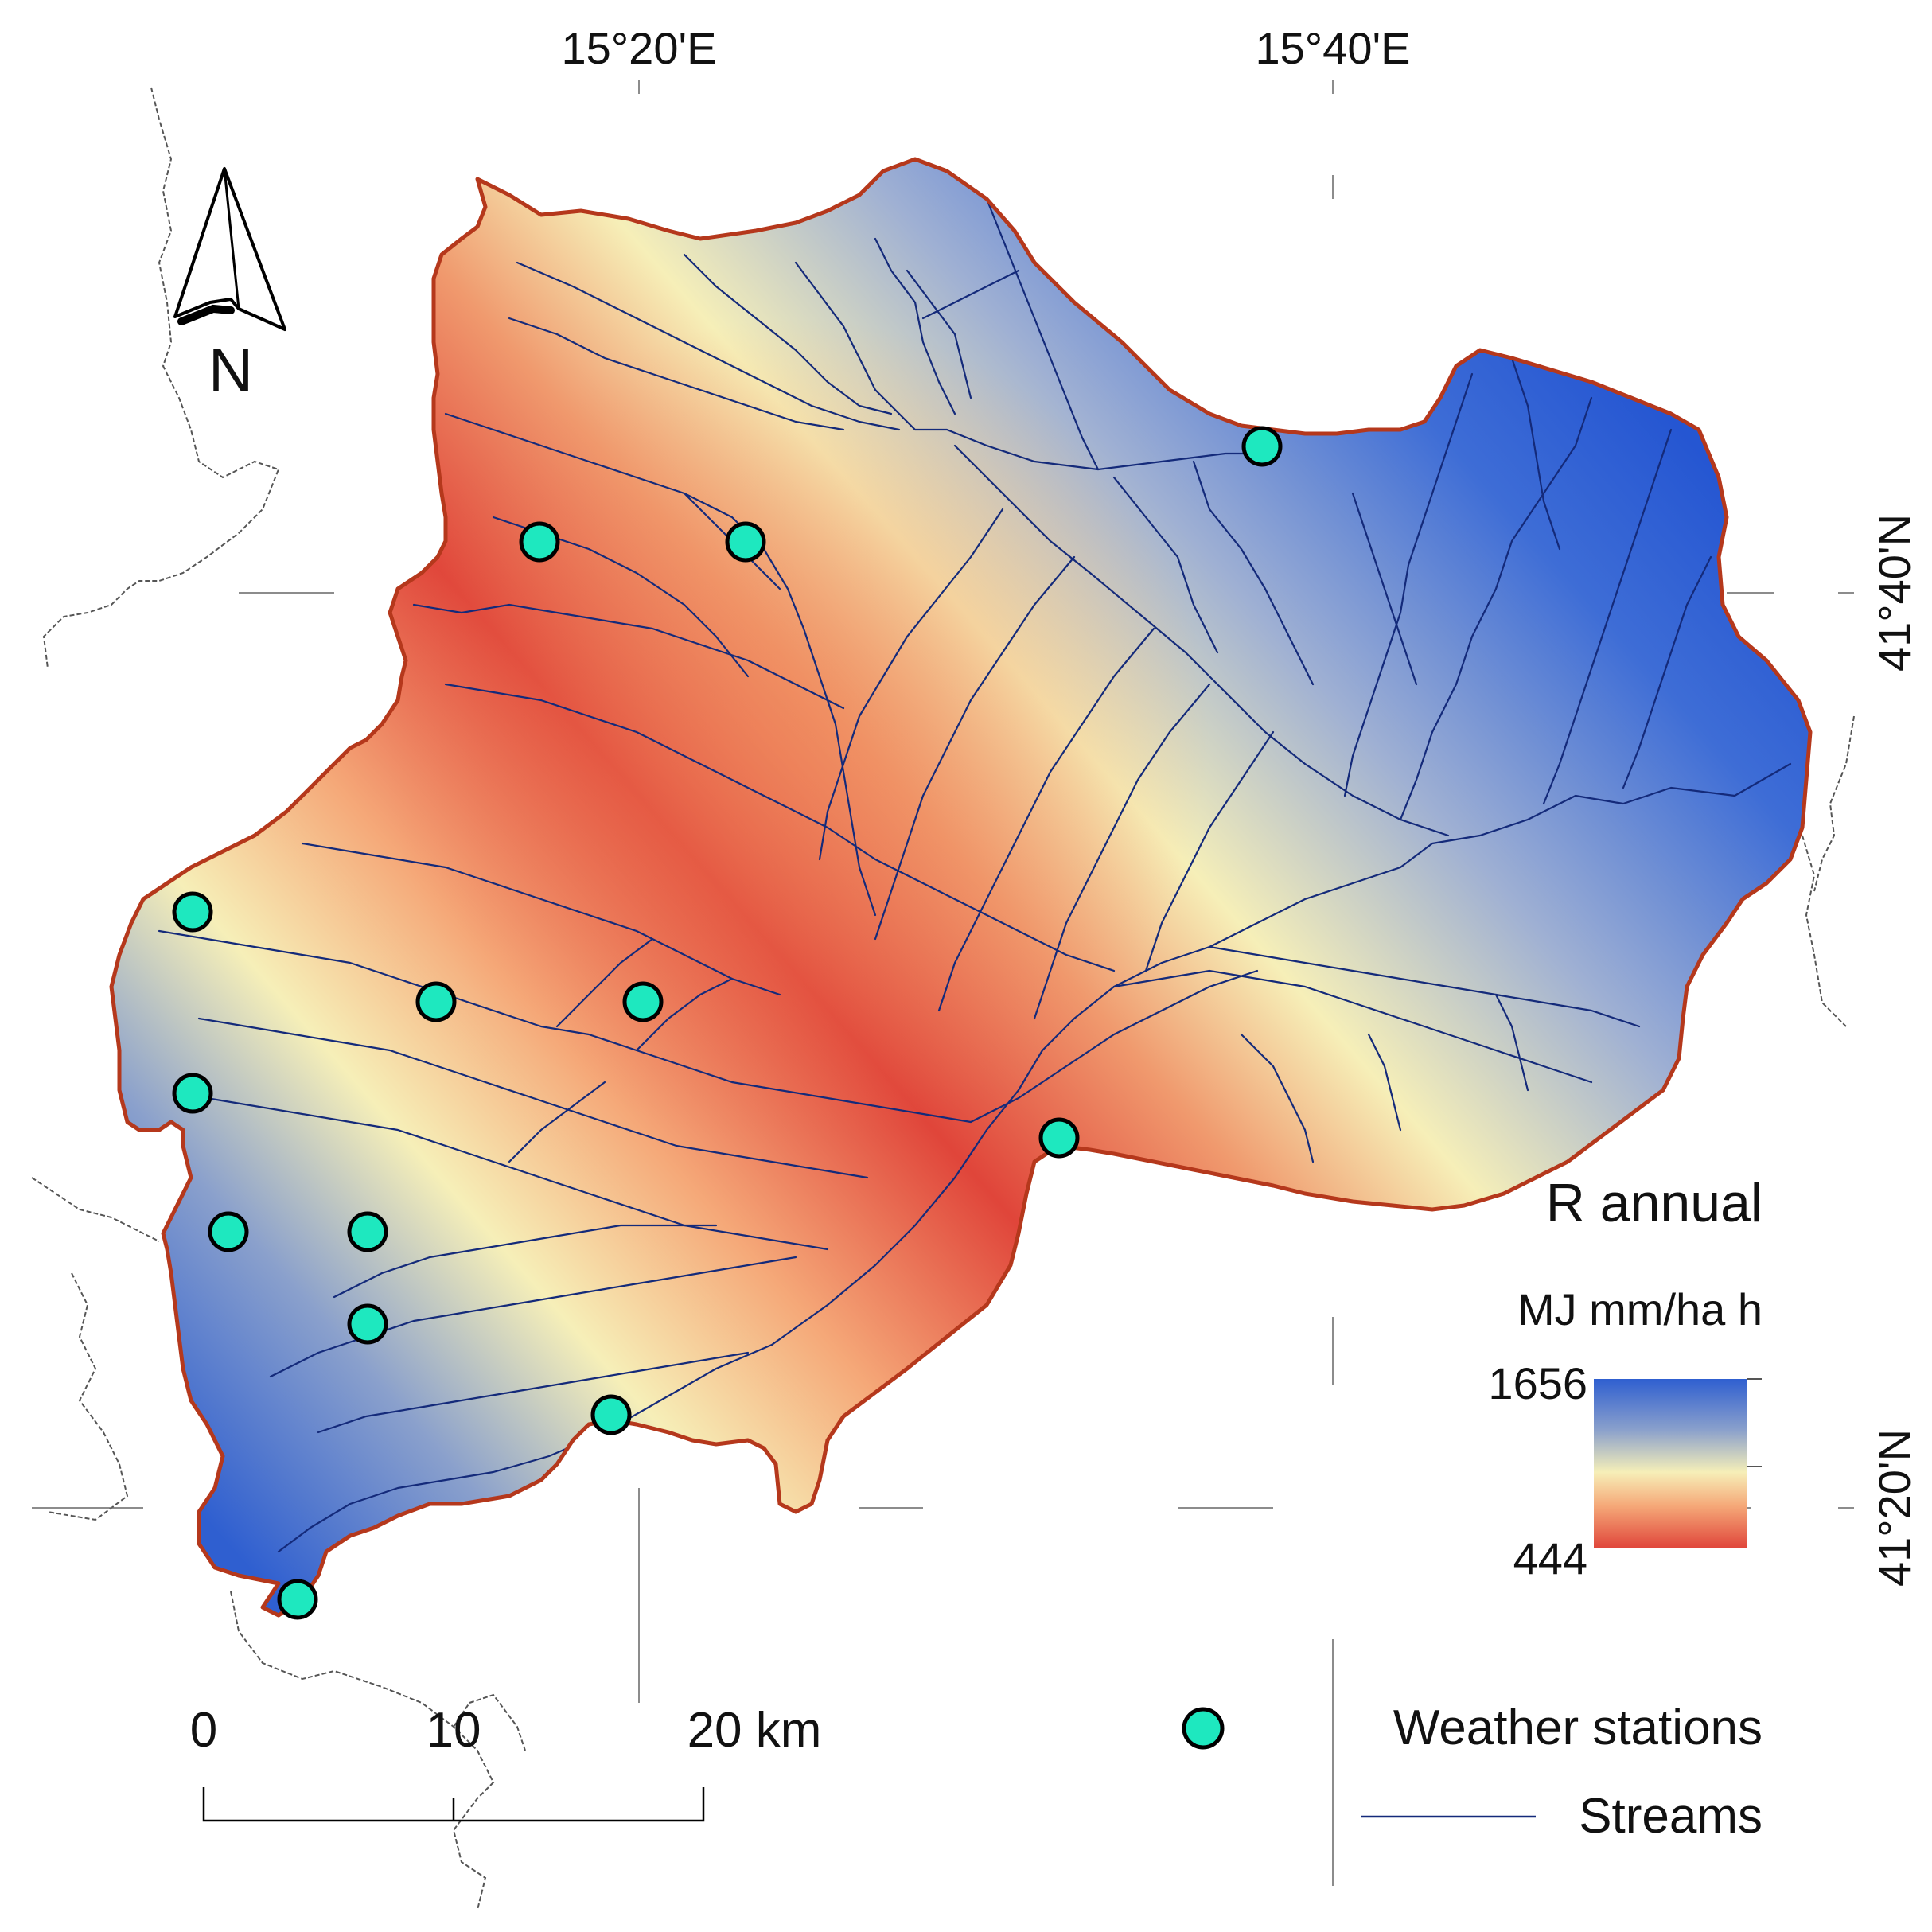 The width and height of the screenshot is (1932, 1932). What do you see at coordinates (1654, 1203) in the screenshot?
I see `legend-title: R annual` at bounding box center [1654, 1203].